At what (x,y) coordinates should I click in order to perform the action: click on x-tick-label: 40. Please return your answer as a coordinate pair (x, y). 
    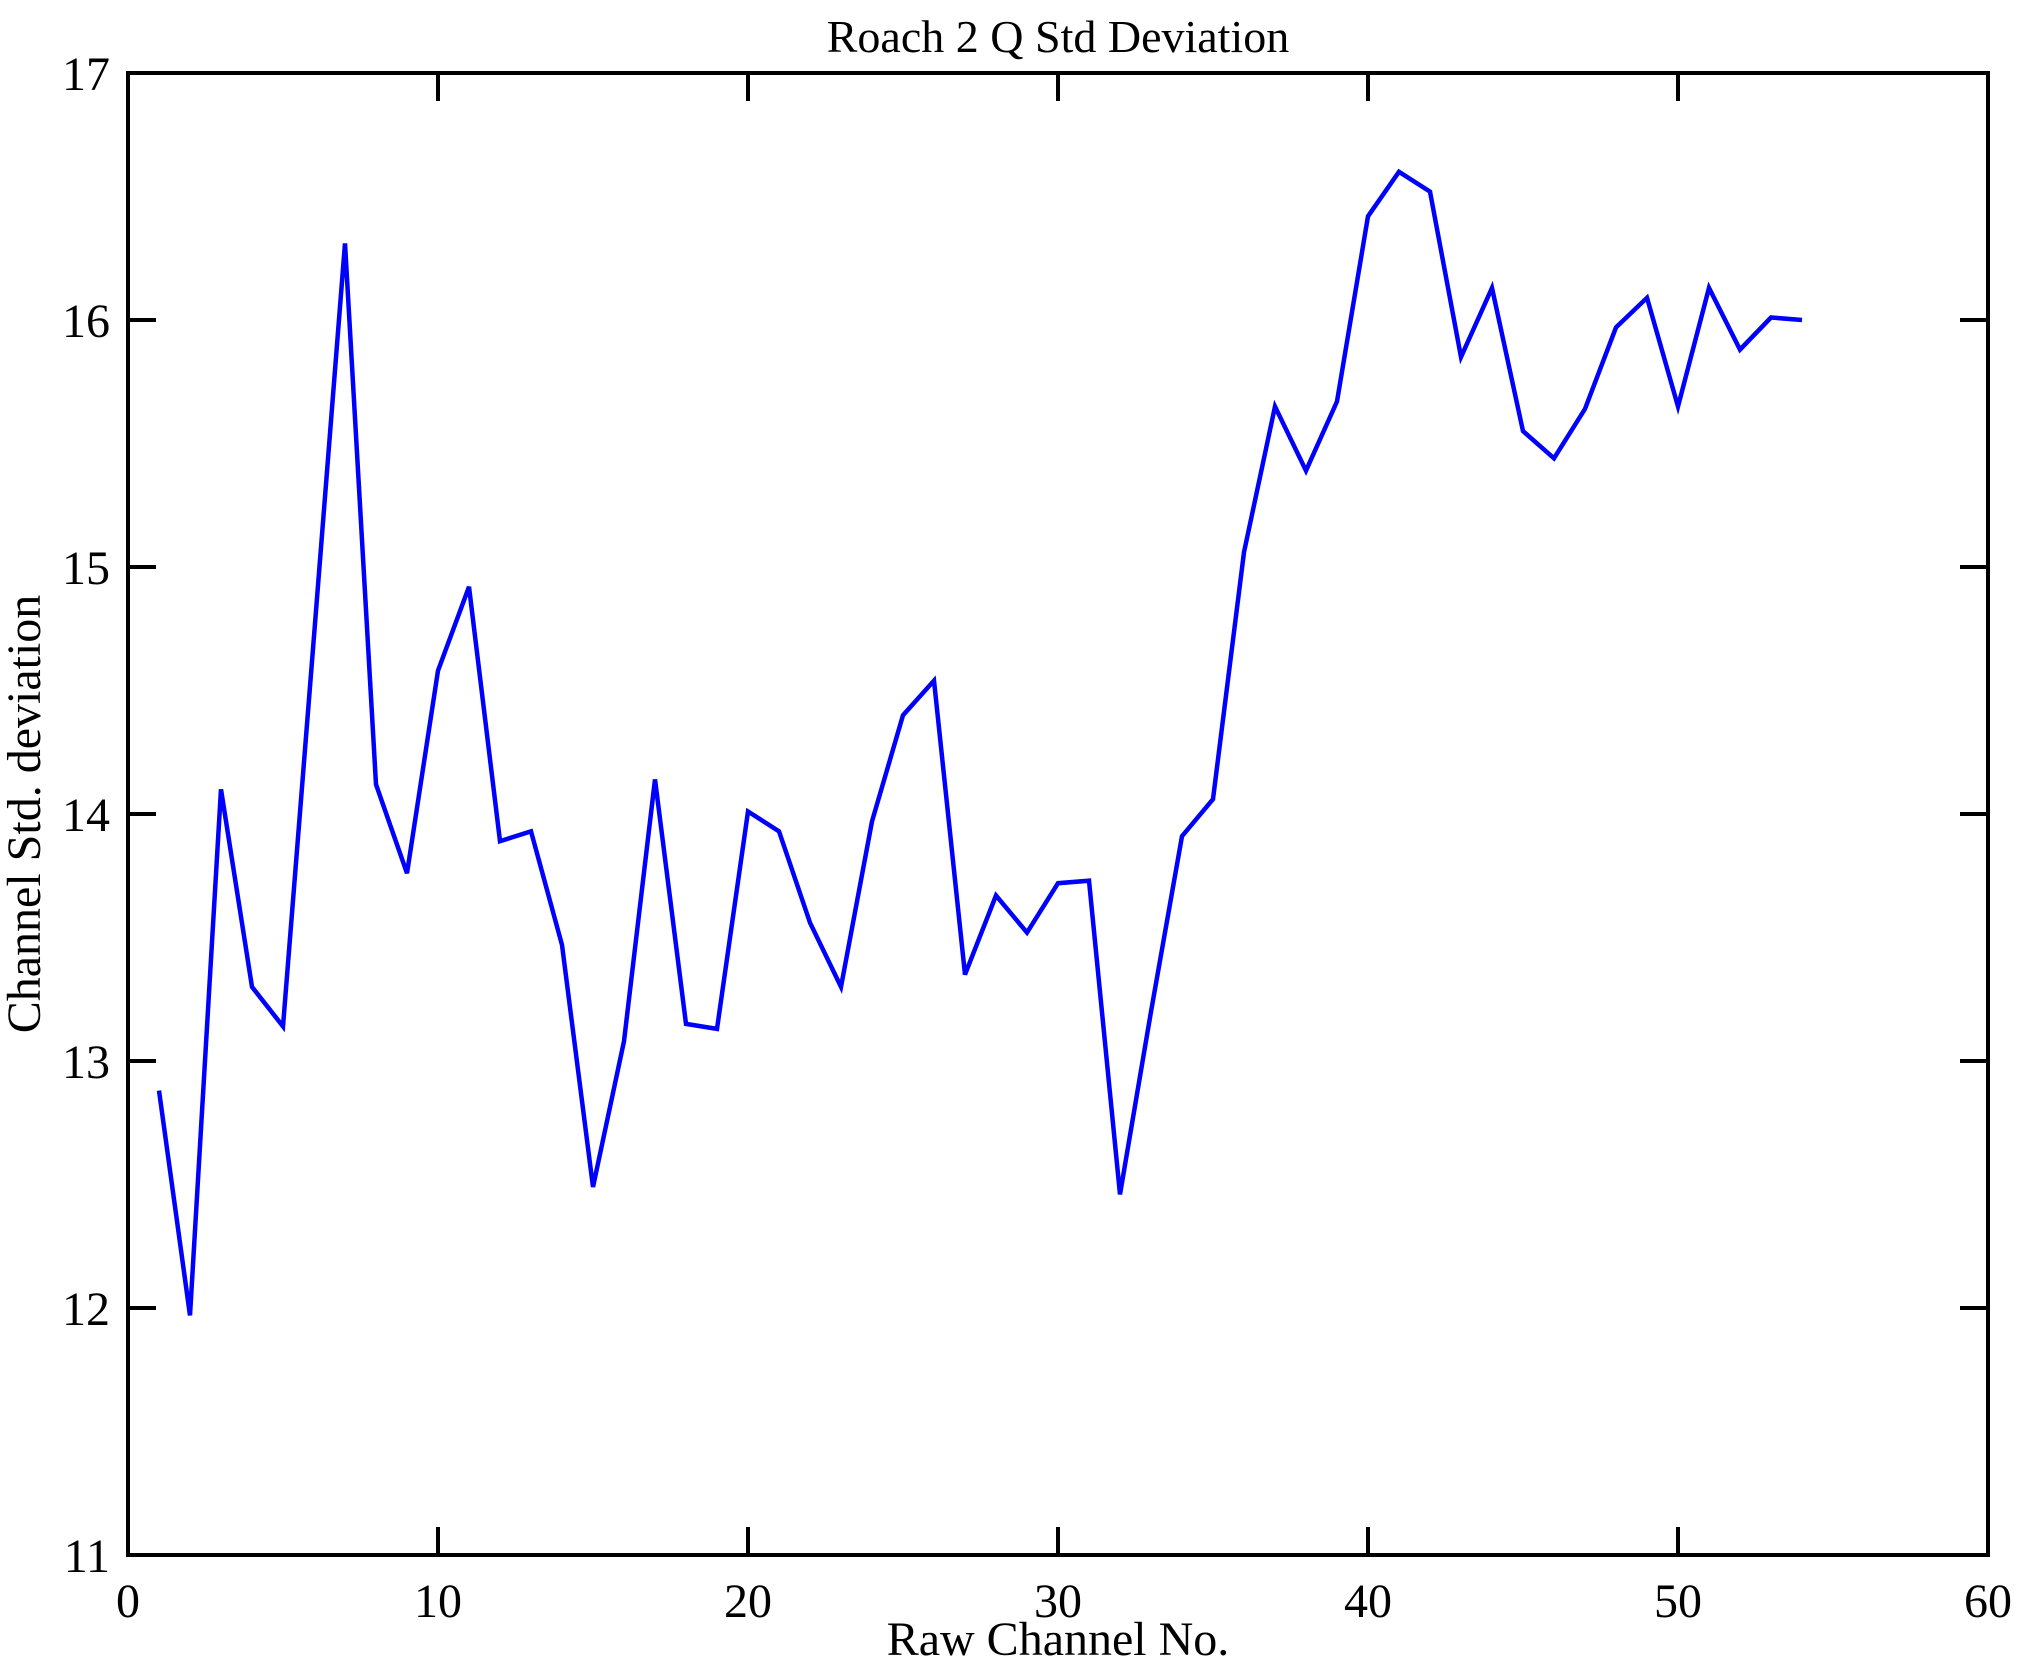
    Looking at the image, I should click on (1368, 1601).